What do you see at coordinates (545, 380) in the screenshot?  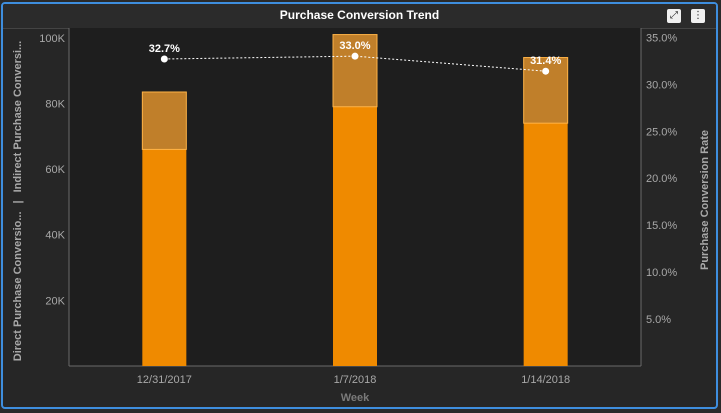 I see `x-tick-label: 1/14/2018` at bounding box center [545, 380].